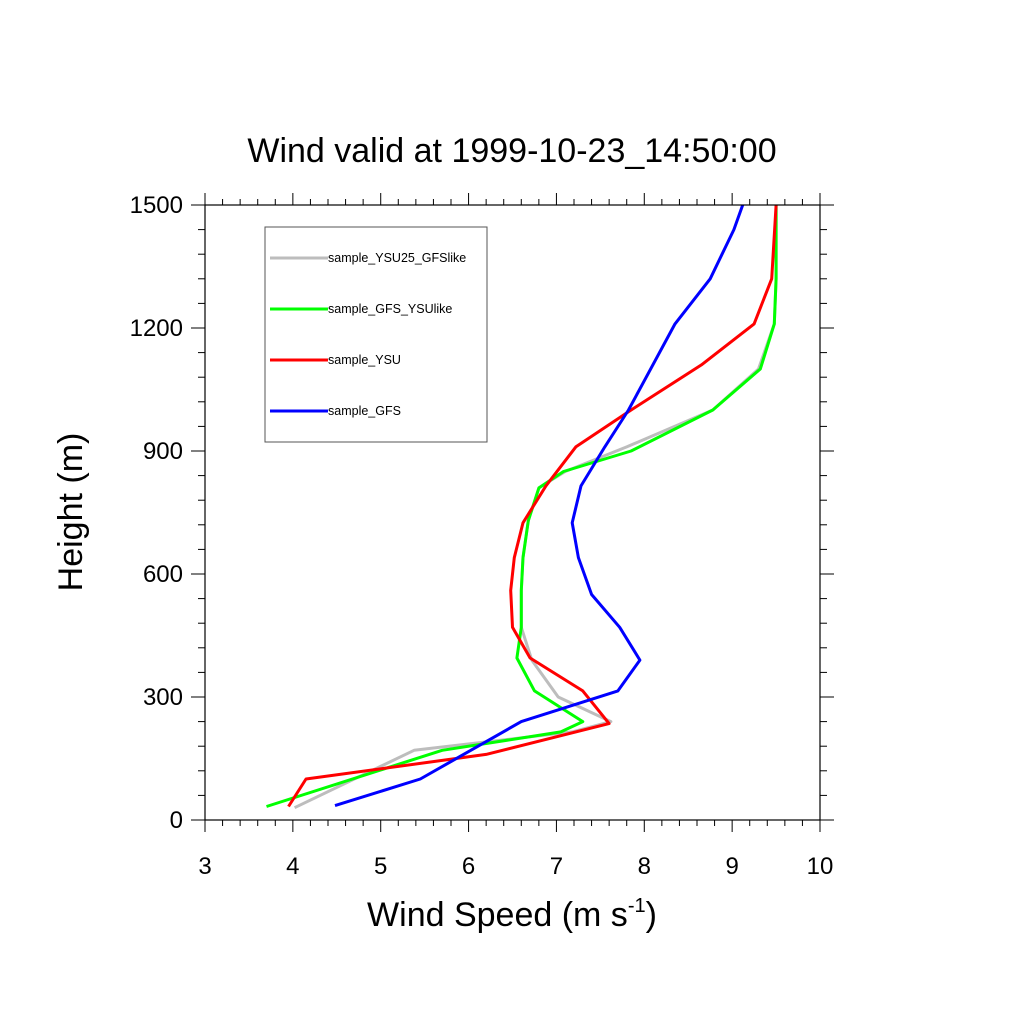  Describe the element at coordinates (71, 512) in the screenshot. I see `y-axis-label: Height (m)` at that location.